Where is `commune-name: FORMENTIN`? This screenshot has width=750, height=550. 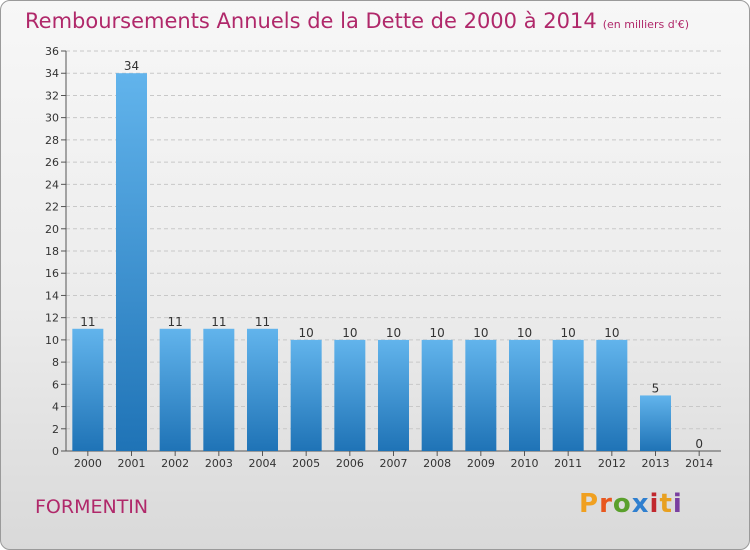
commune-name: FORMENTIN is located at coordinates (92, 507).